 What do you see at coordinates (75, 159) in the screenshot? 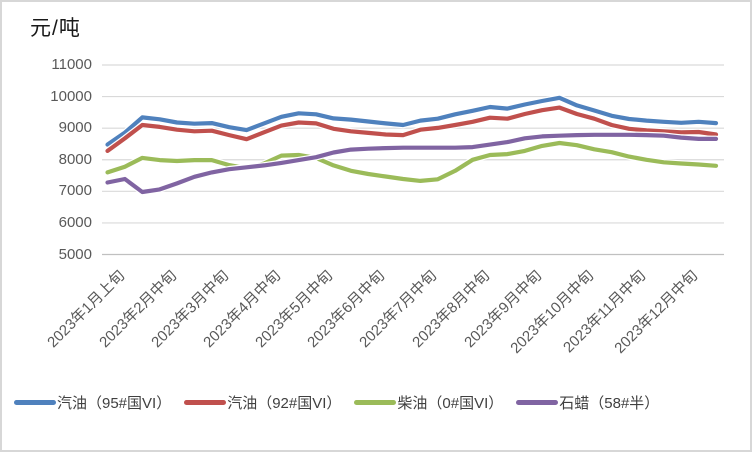
I see `y-tick-label-8000: 8000` at bounding box center [75, 159].